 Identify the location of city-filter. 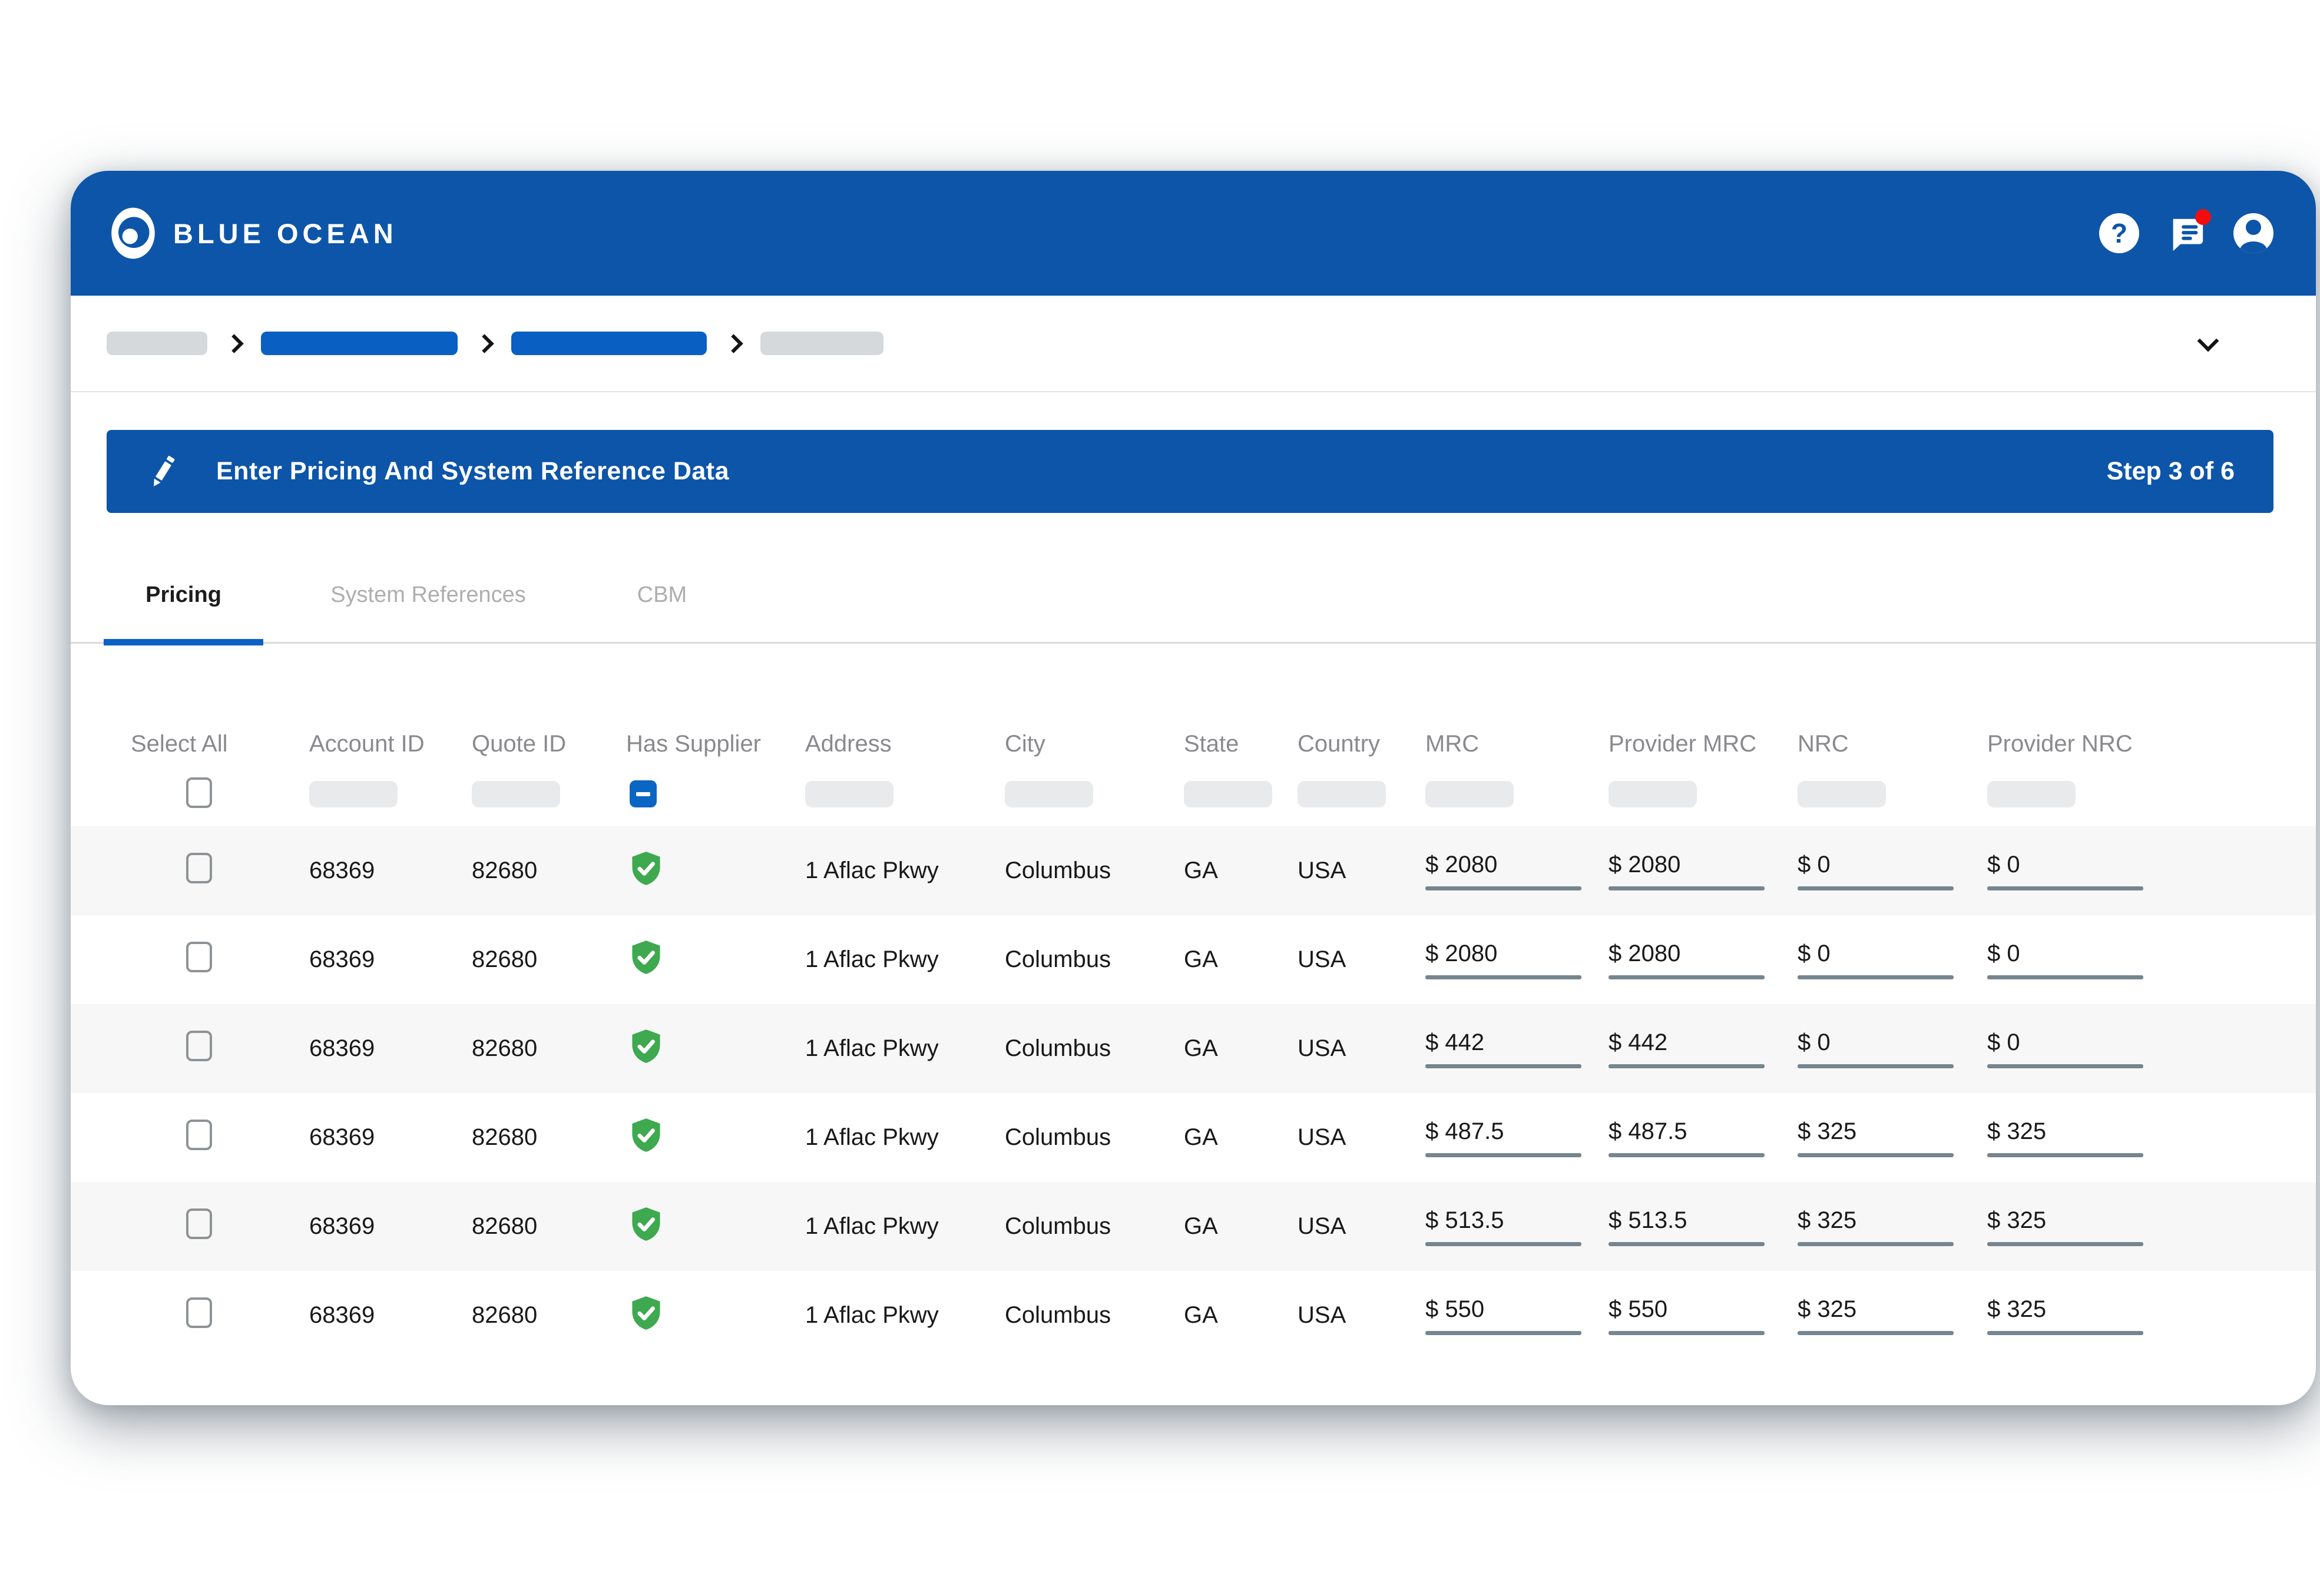
(1049, 793).